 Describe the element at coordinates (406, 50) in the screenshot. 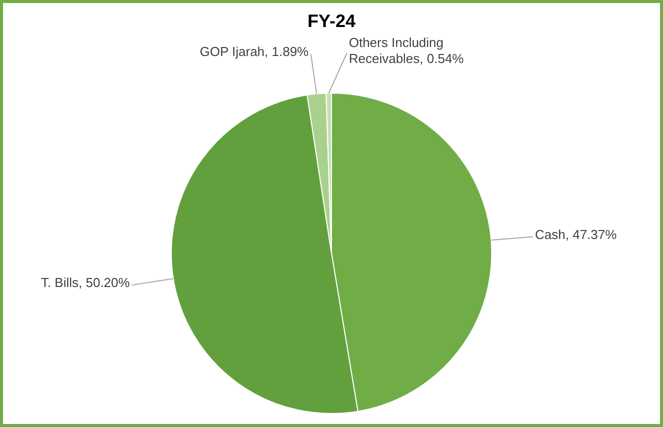

I see `slice-label: Others Including Receivables, 0.54%` at that location.